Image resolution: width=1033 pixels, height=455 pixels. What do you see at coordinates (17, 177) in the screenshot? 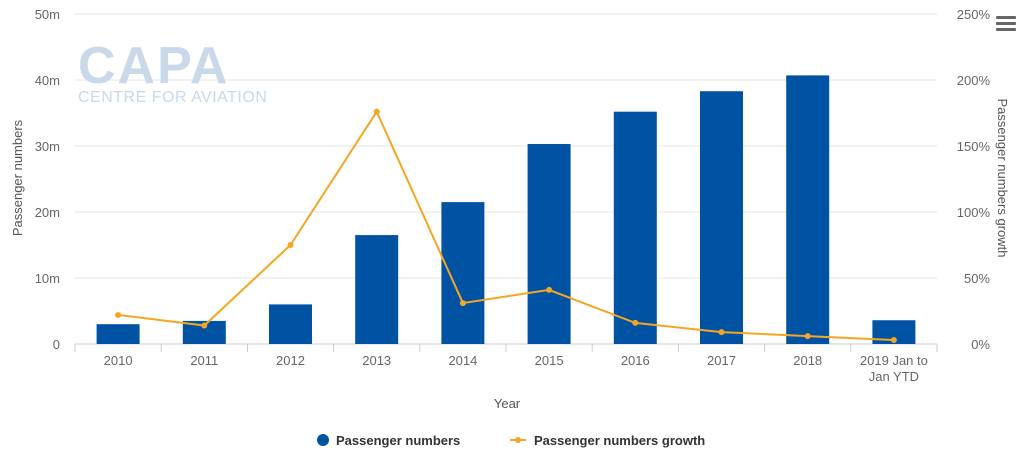
I see `y-axis-left-title: Passenger numbers` at bounding box center [17, 177].